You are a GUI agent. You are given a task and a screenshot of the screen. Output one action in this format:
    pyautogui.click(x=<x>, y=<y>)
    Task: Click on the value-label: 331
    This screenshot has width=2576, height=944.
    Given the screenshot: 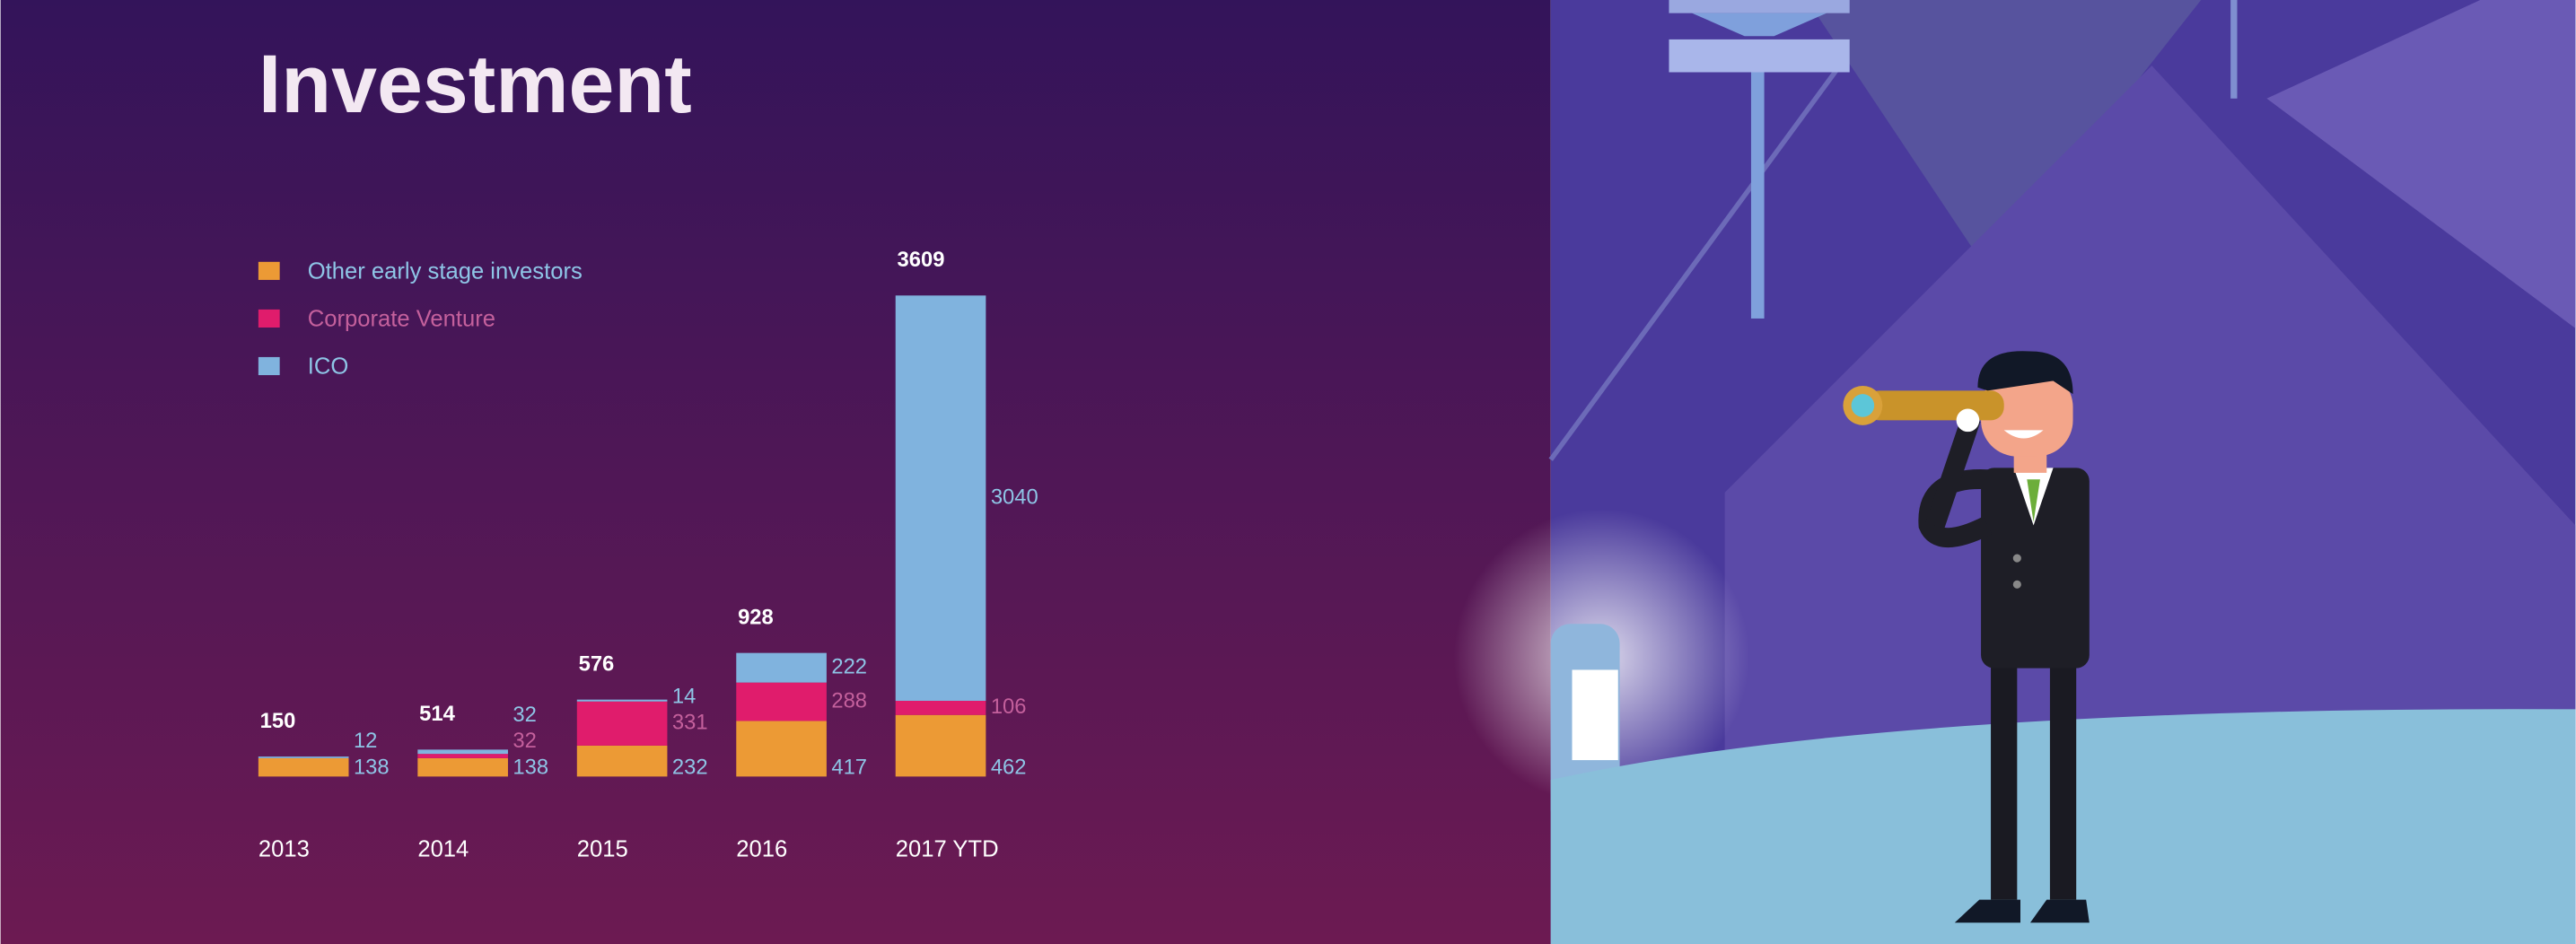 What is the action you would take?
    pyautogui.click(x=690, y=723)
    